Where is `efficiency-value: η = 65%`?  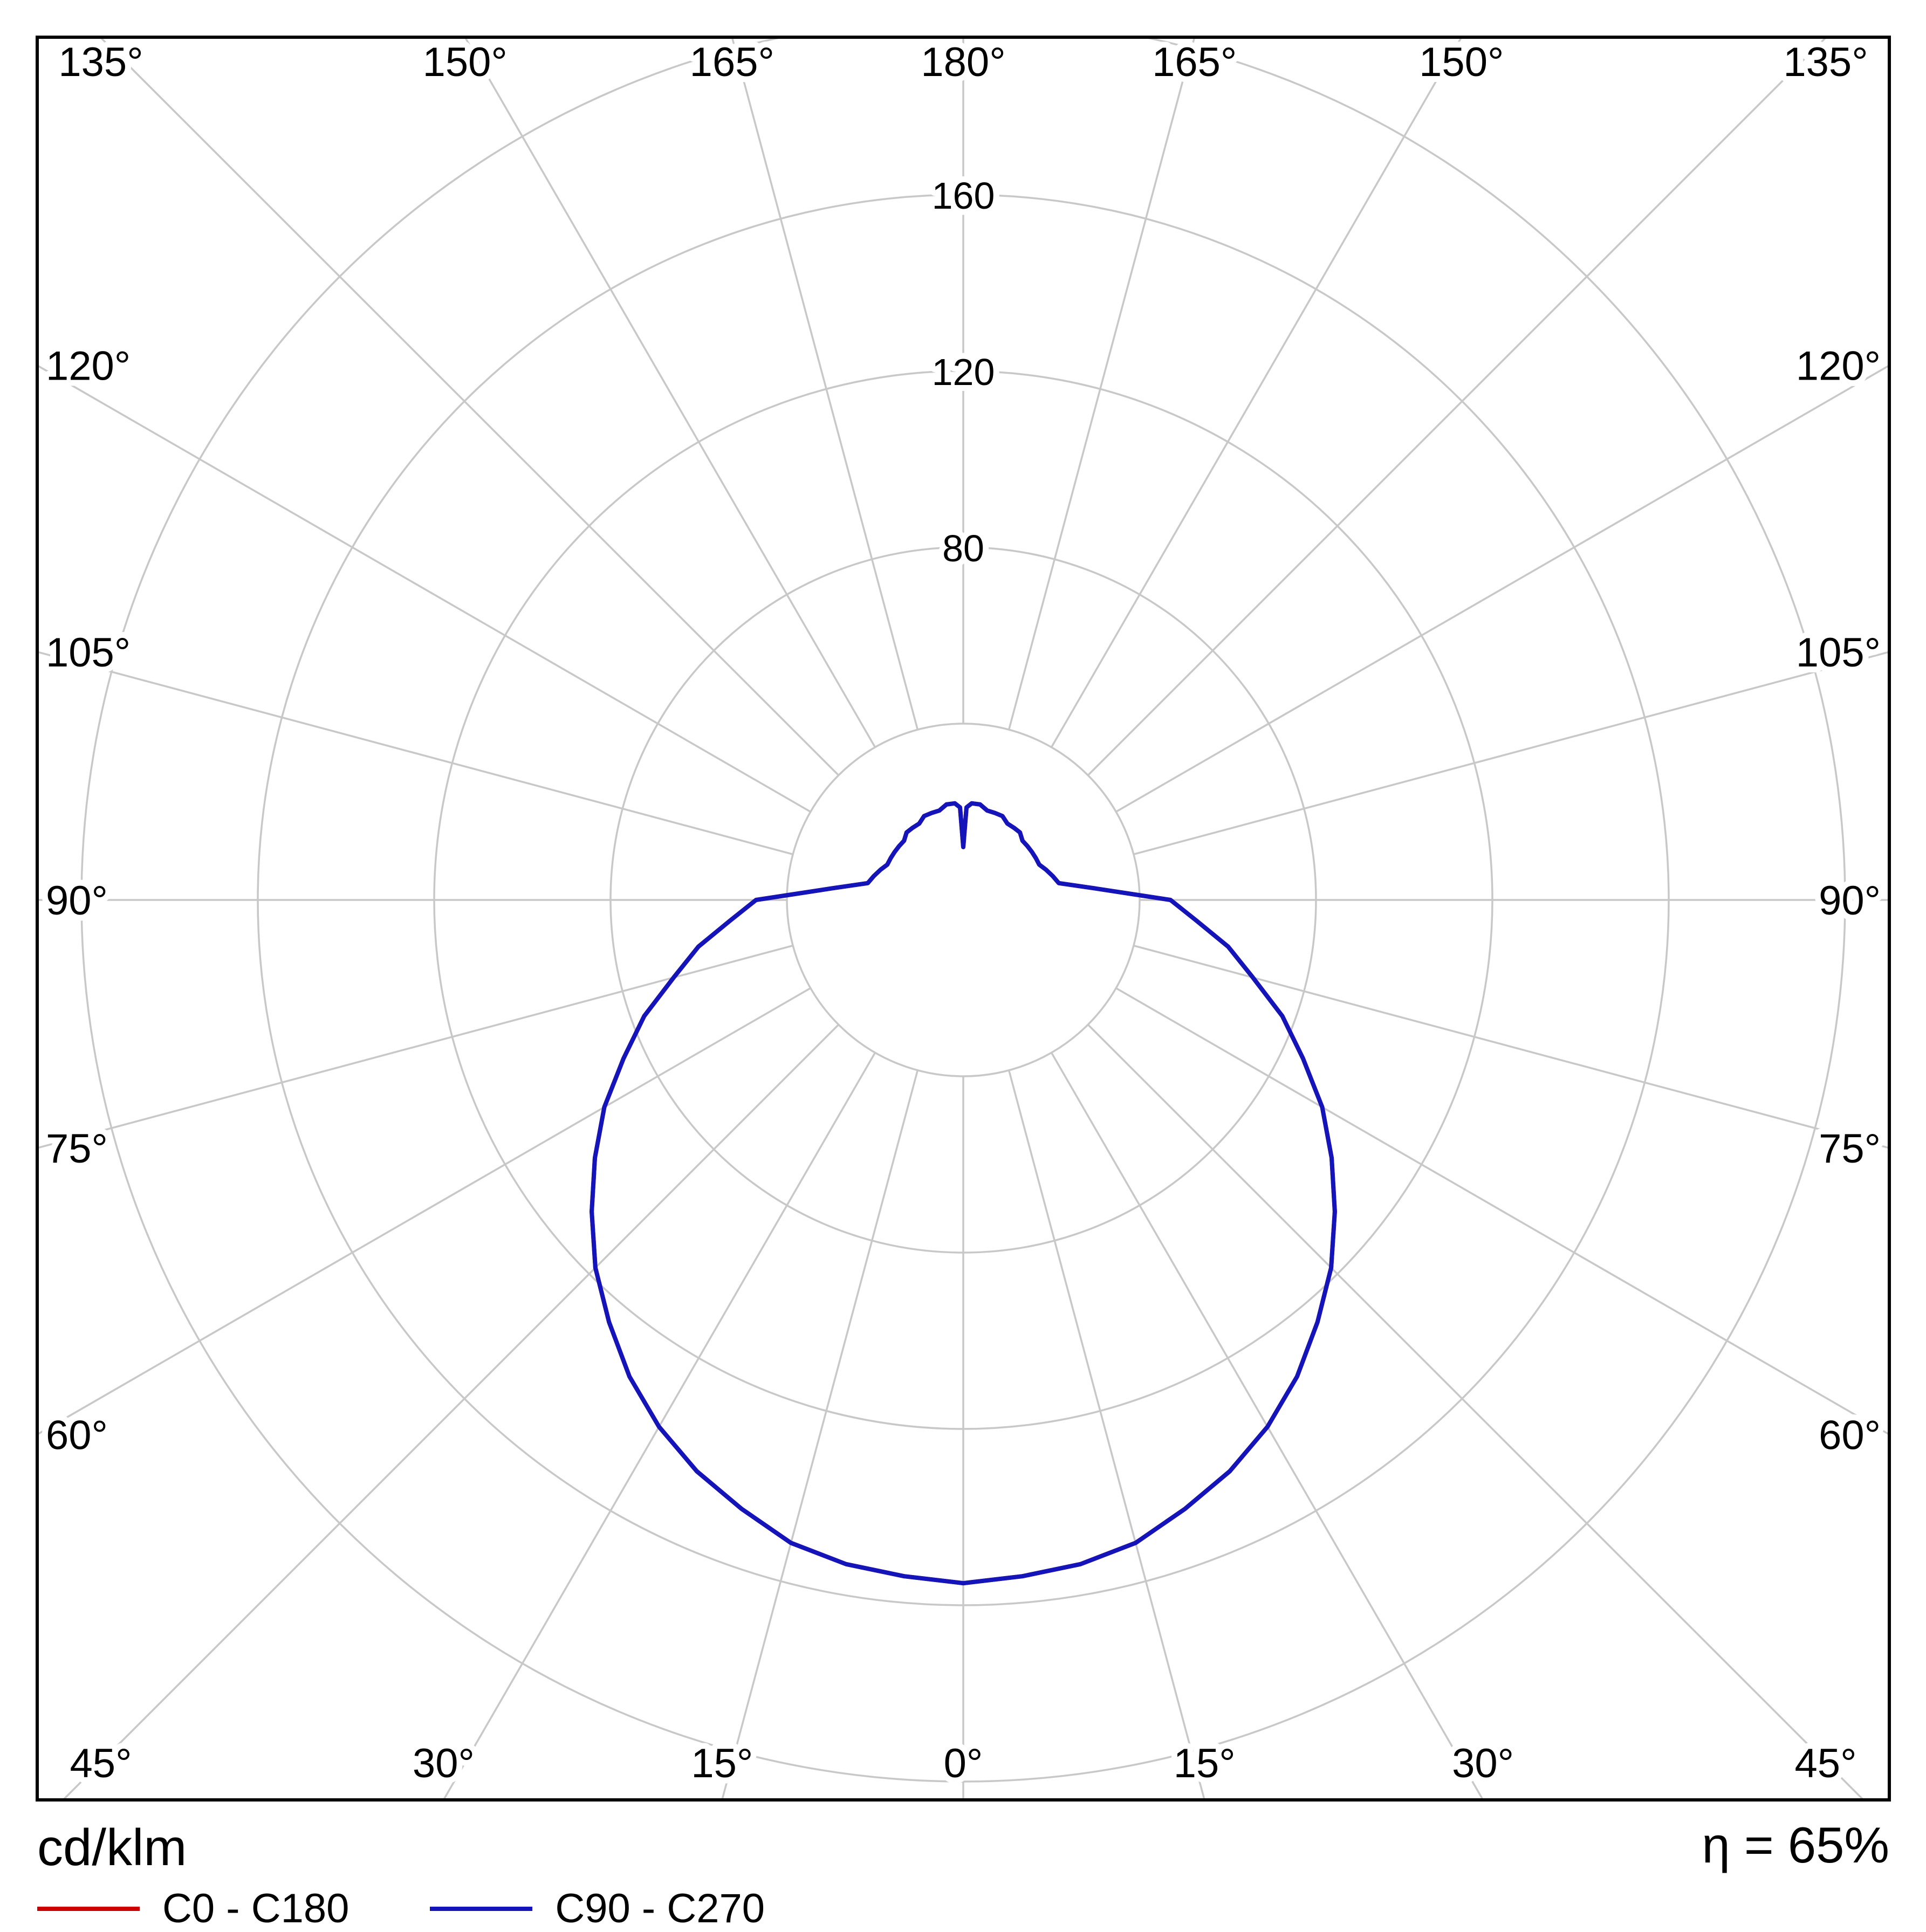
efficiency-value: η = 65% is located at coordinates (1795, 1845).